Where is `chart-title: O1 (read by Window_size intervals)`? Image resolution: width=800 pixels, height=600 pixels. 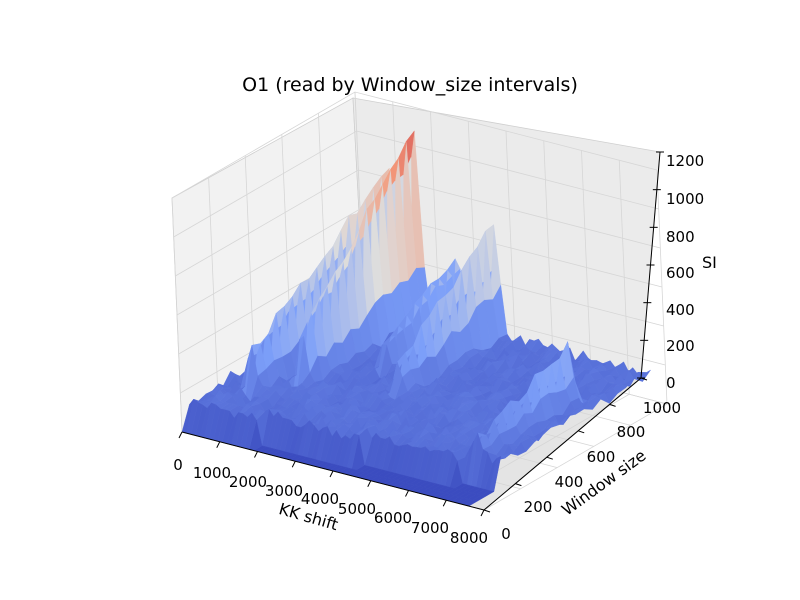 chart-title: O1 (read by Window_size intervals) is located at coordinates (410, 85).